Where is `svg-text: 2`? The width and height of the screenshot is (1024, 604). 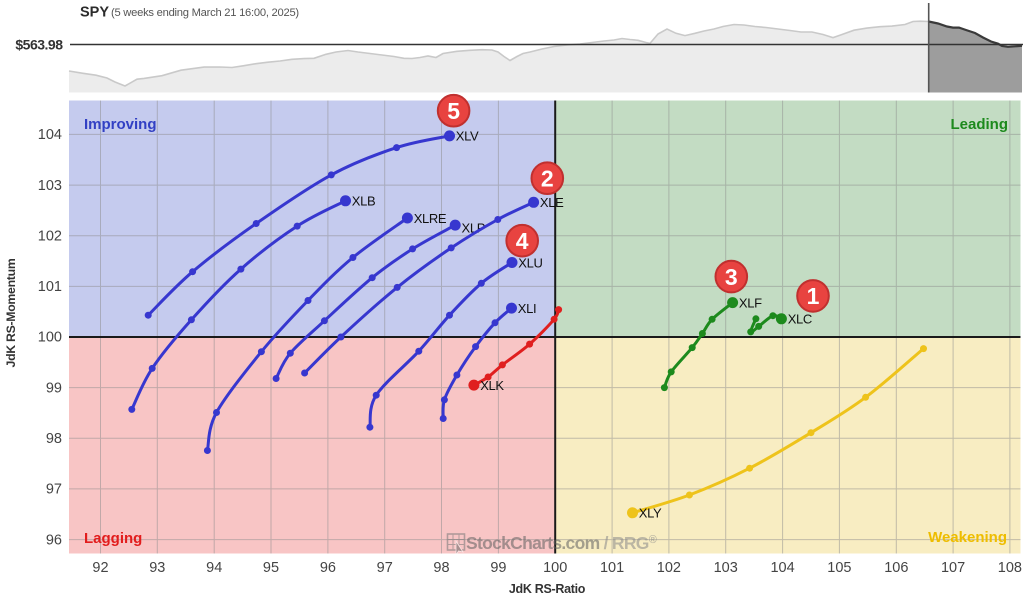
svg-text: 2 is located at coordinates (547, 178).